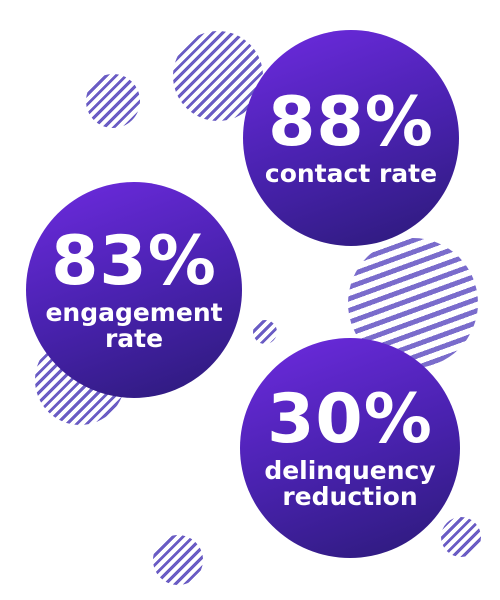 Image resolution: width=500 pixels, height=600 pixels. Describe the element at coordinates (350, 483) in the screenshot. I see `stat-label: delinquency reduction` at that location.